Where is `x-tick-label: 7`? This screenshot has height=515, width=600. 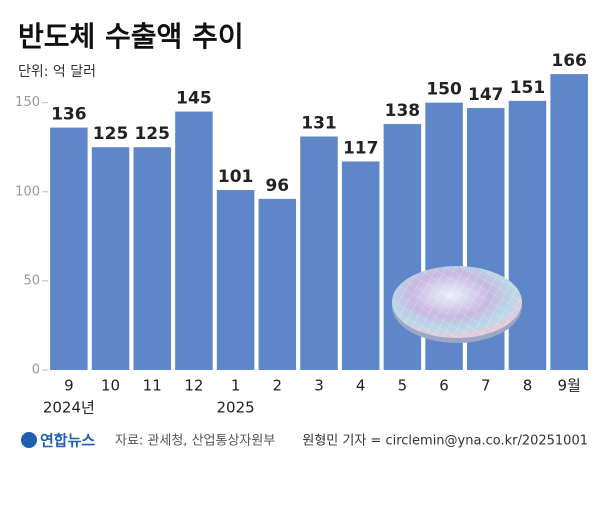 x-tick-label: 7 is located at coordinates (486, 386).